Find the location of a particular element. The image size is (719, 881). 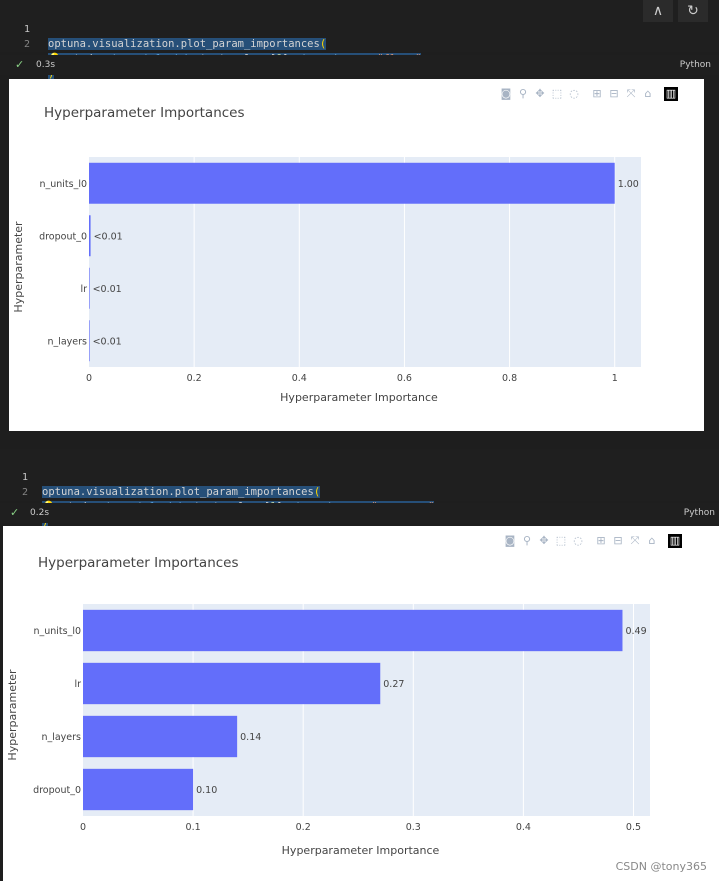

collapse-button: ∧ is located at coordinates (658, 11).